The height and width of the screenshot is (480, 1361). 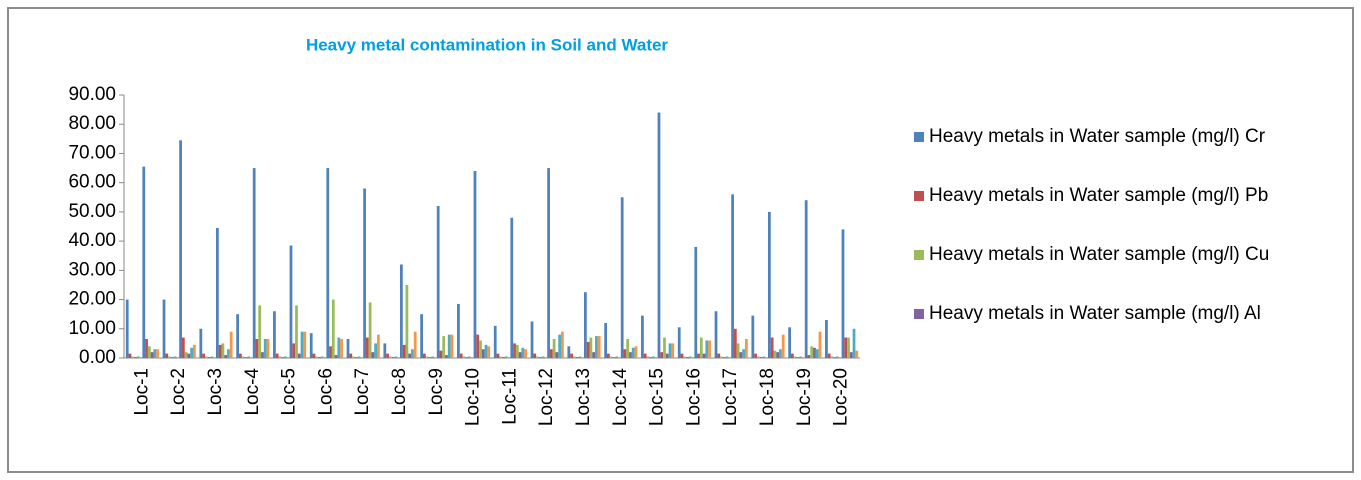 What do you see at coordinates (92, 211) in the screenshot?
I see `y-tick-label: 50.00` at bounding box center [92, 211].